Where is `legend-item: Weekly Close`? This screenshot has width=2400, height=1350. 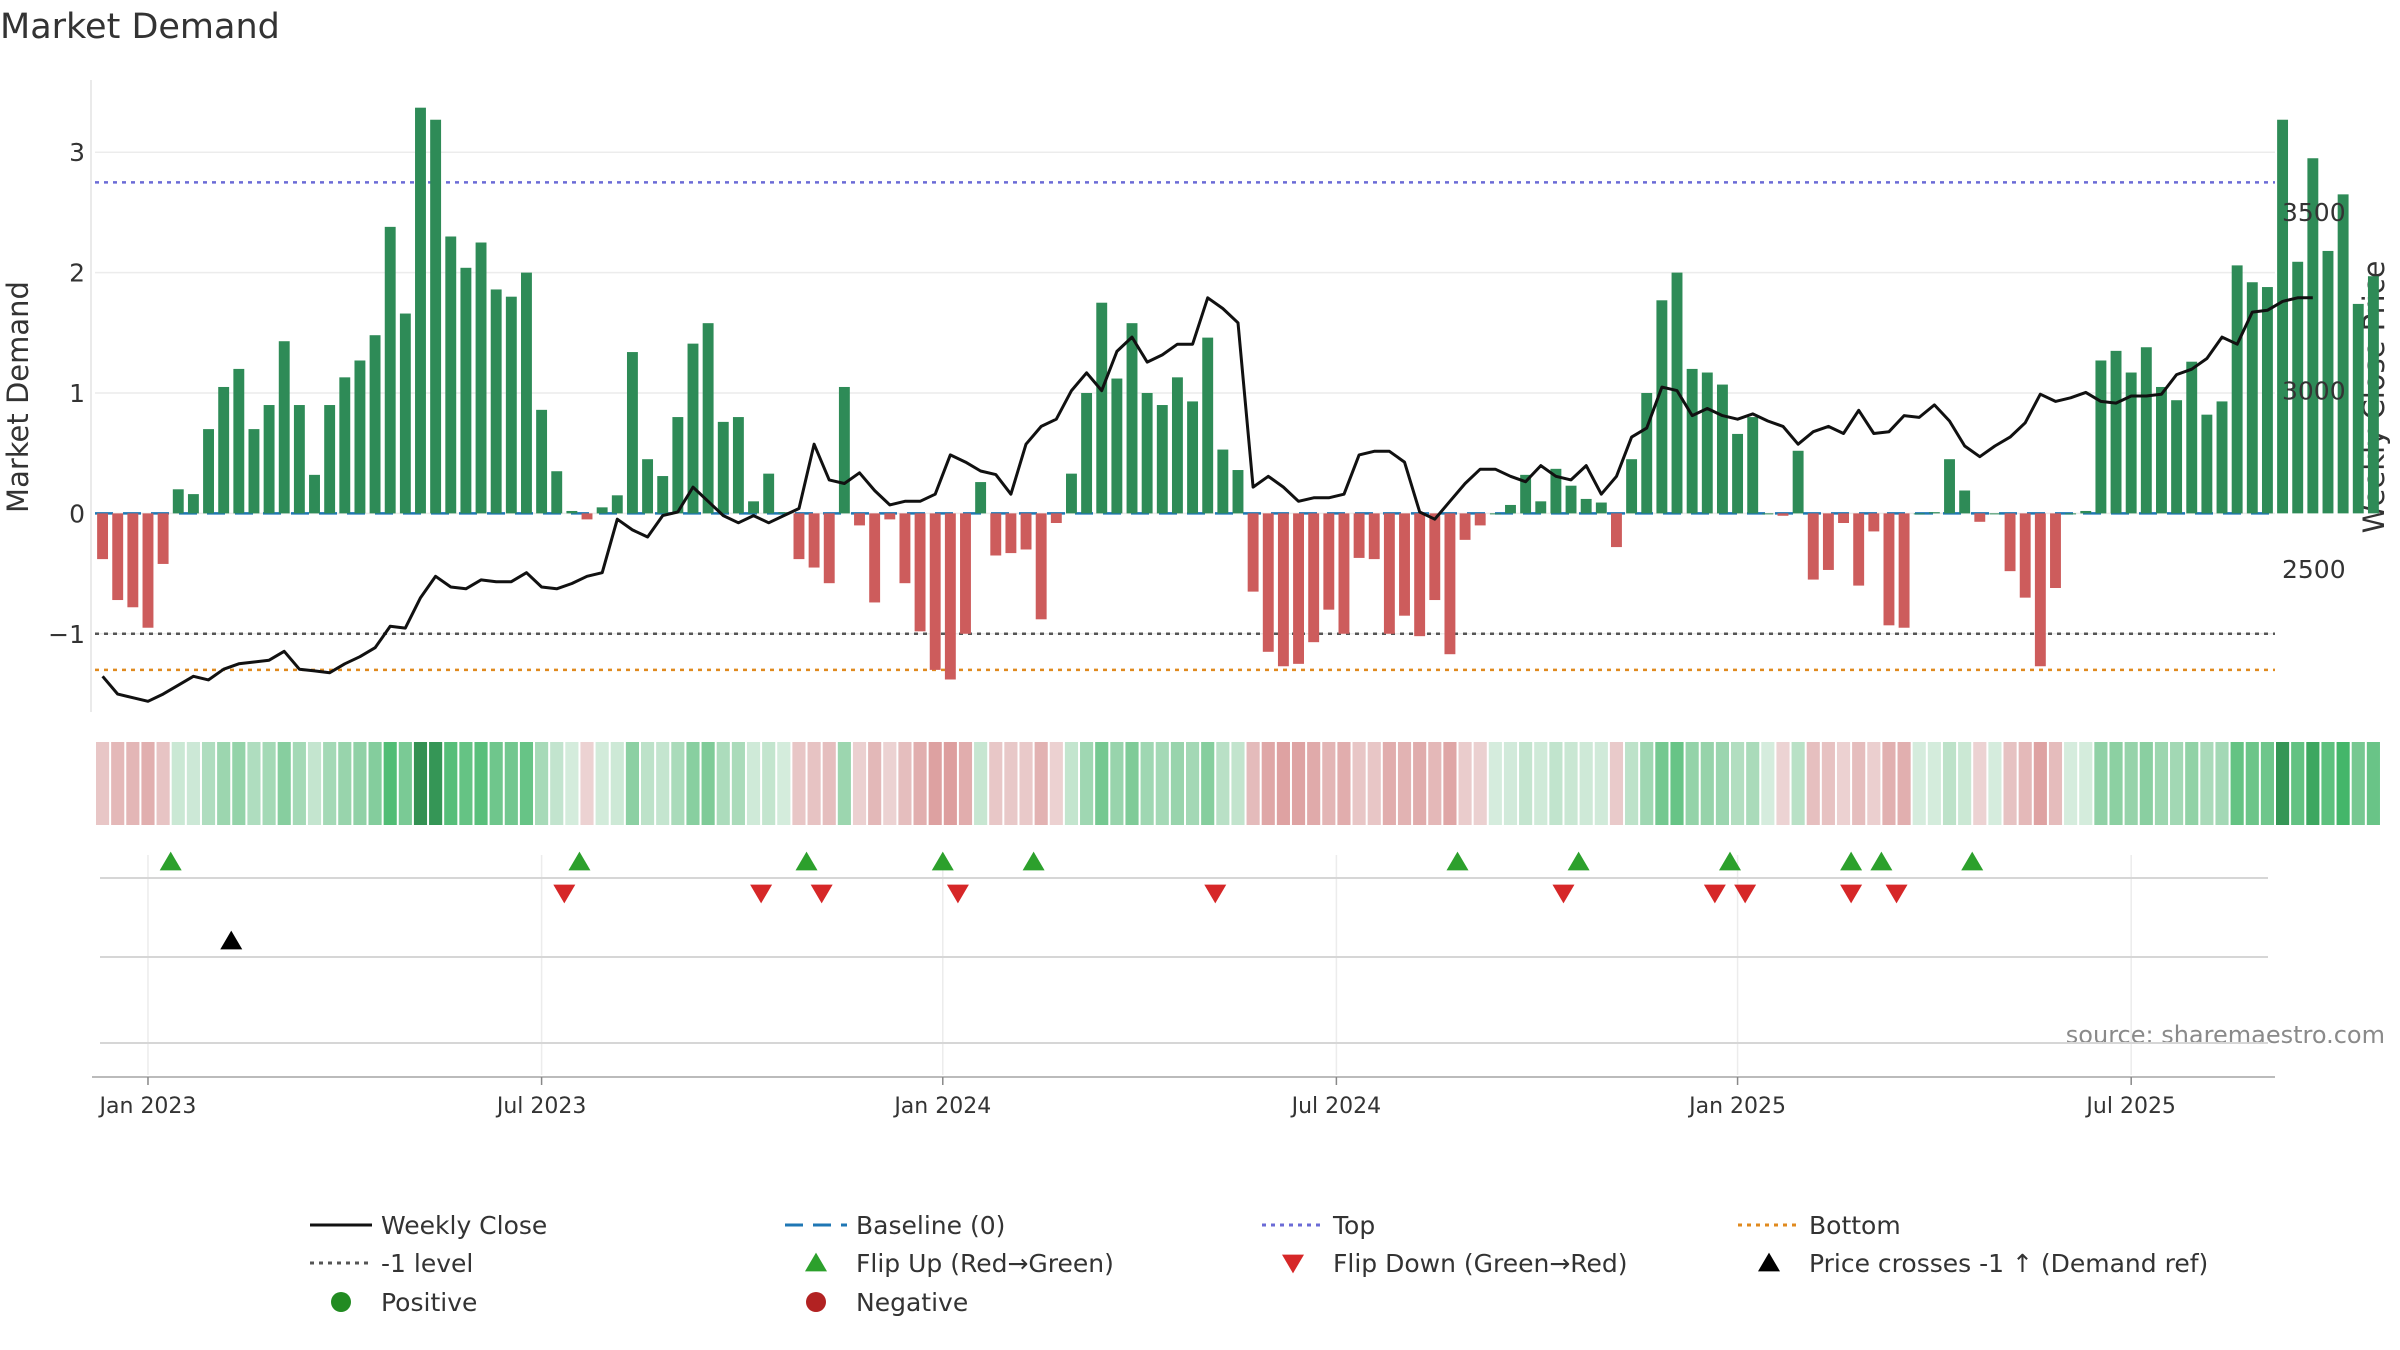 legend-item: Weekly Close is located at coordinates (428, 1225).